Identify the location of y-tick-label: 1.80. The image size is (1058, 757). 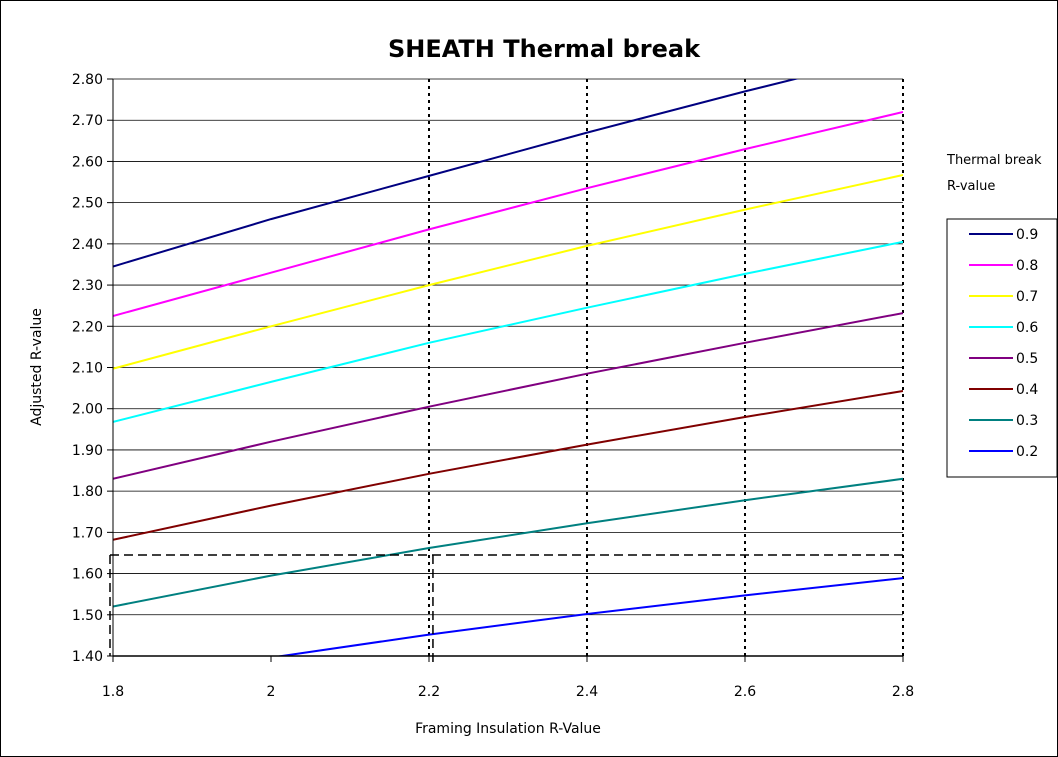
(87, 492).